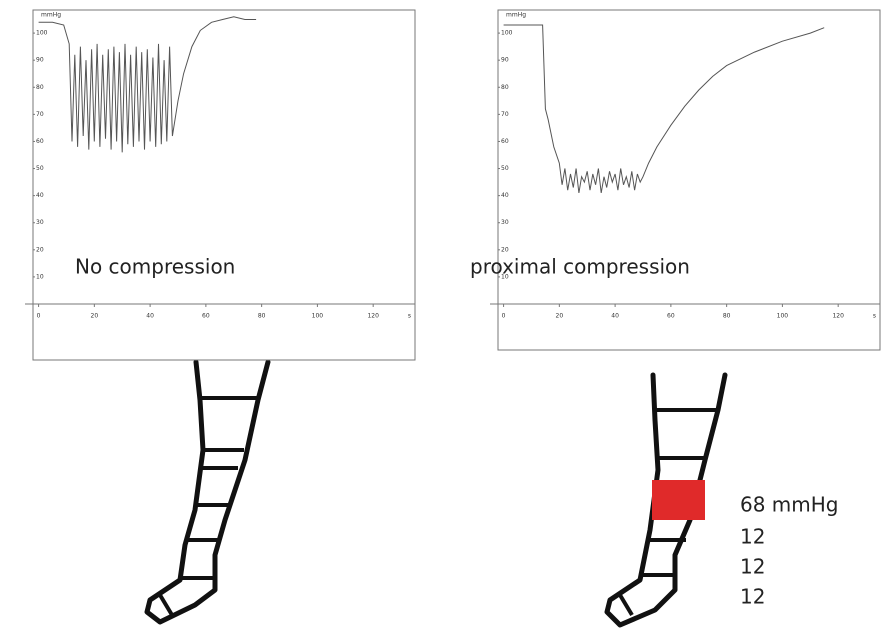 Image resolution: width=883 pixels, height=636 pixels. Describe the element at coordinates (789, 505) in the screenshot. I see `pressure-label: 68 mmHg` at that location.